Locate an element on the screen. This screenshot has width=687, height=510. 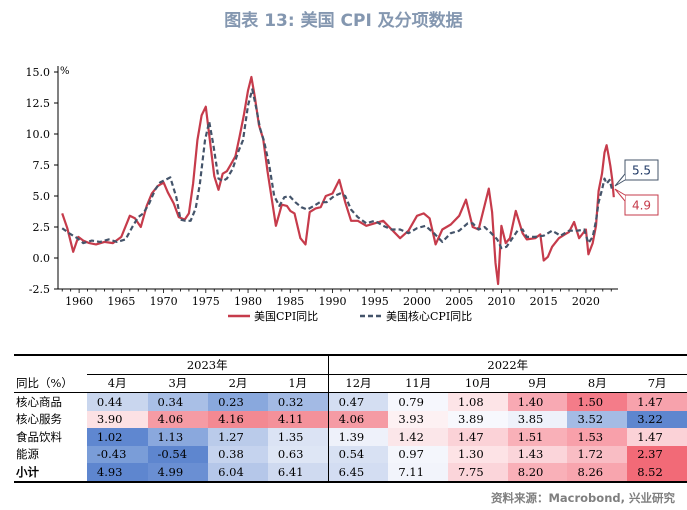
row-label: 能源 is located at coordinates (27, 454).